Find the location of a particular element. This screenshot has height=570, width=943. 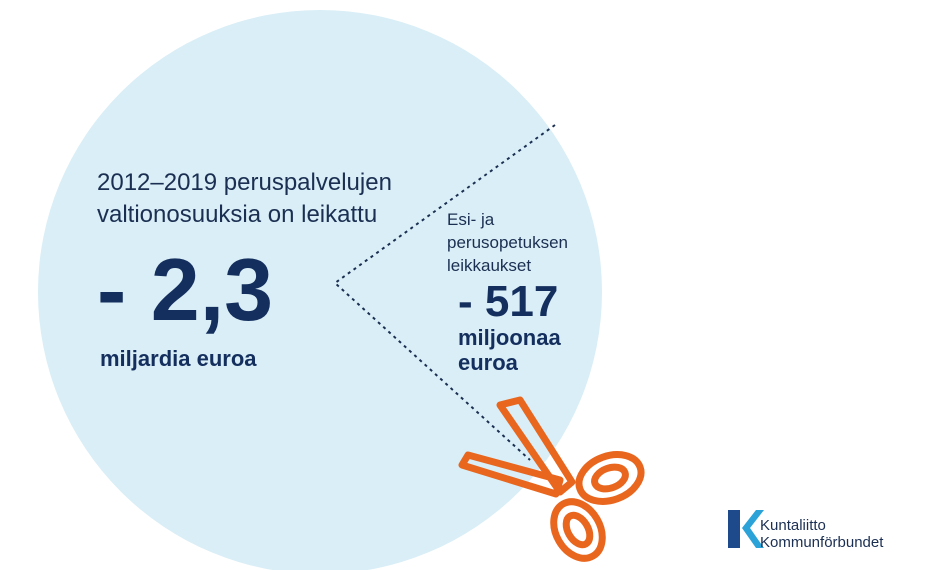

slice-unit: miljoonaa is located at coordinates (509, 337).